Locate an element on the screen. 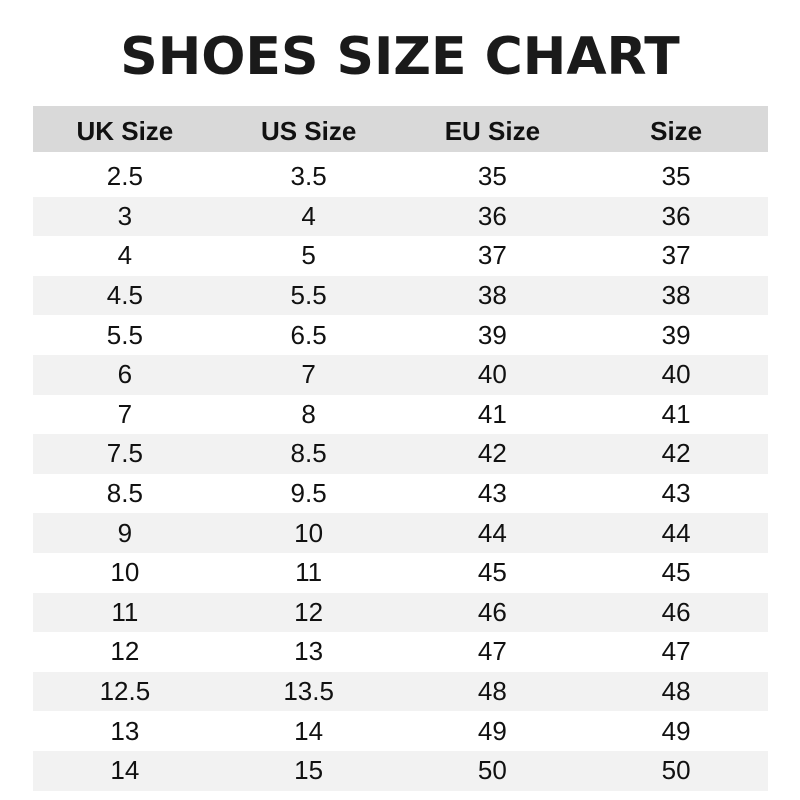 The height and width of the screenshot is (800, 800). cell-eu-size: 41 is located at coordinates (492, 413).